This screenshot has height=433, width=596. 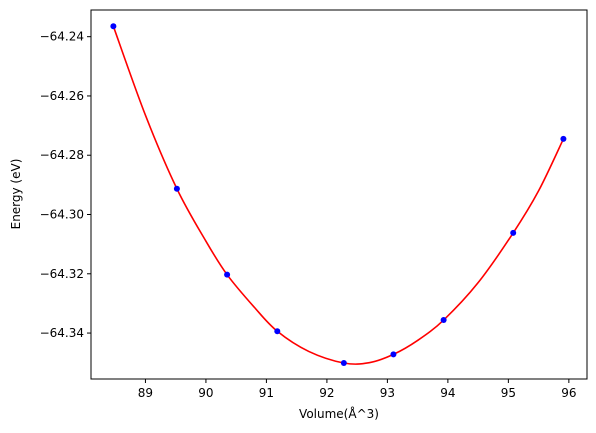 What do you see at coordinates (62, 37) in the screenshot?
I see `y-tick-label: −64.24` at bounding box center [62, 37].